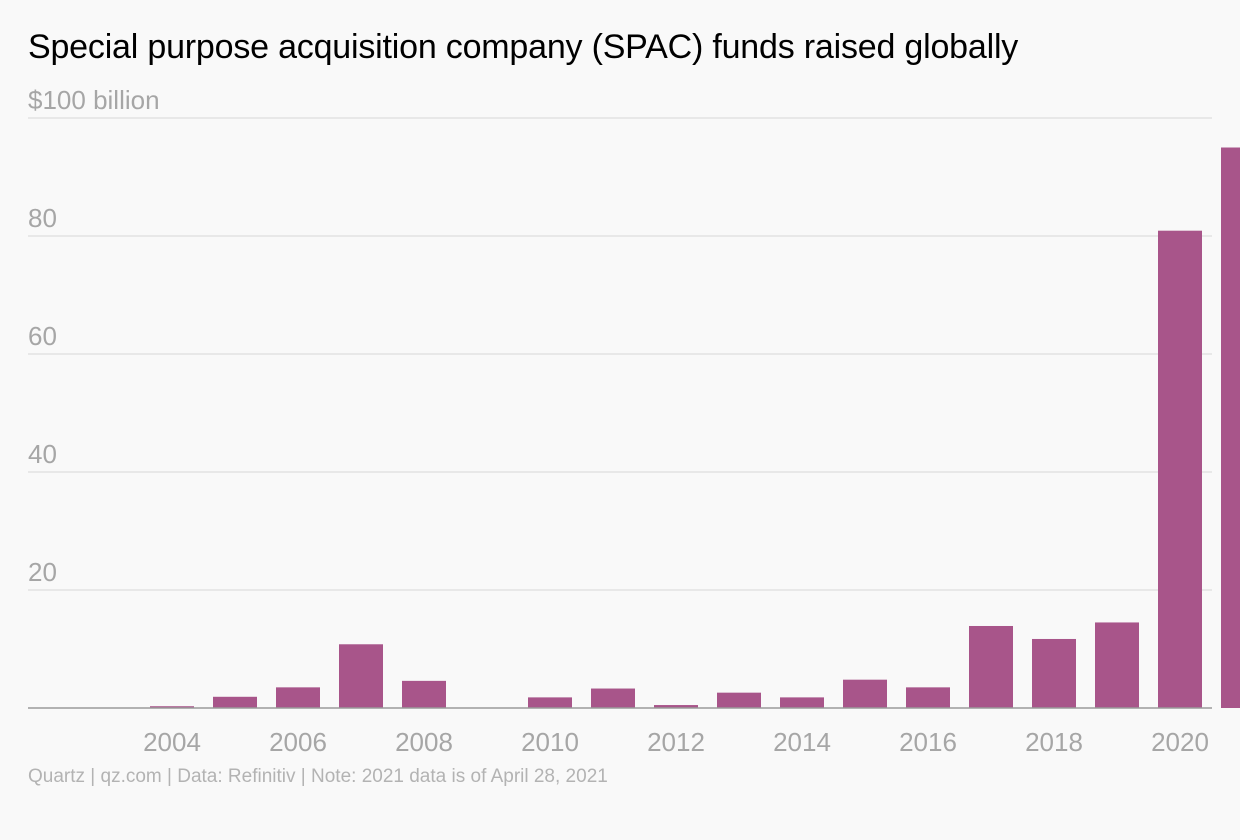 The image size is (1240, 840). Describe the element at coordinates (865, 693) in the screenshot. I see `bar-2015` at that location.